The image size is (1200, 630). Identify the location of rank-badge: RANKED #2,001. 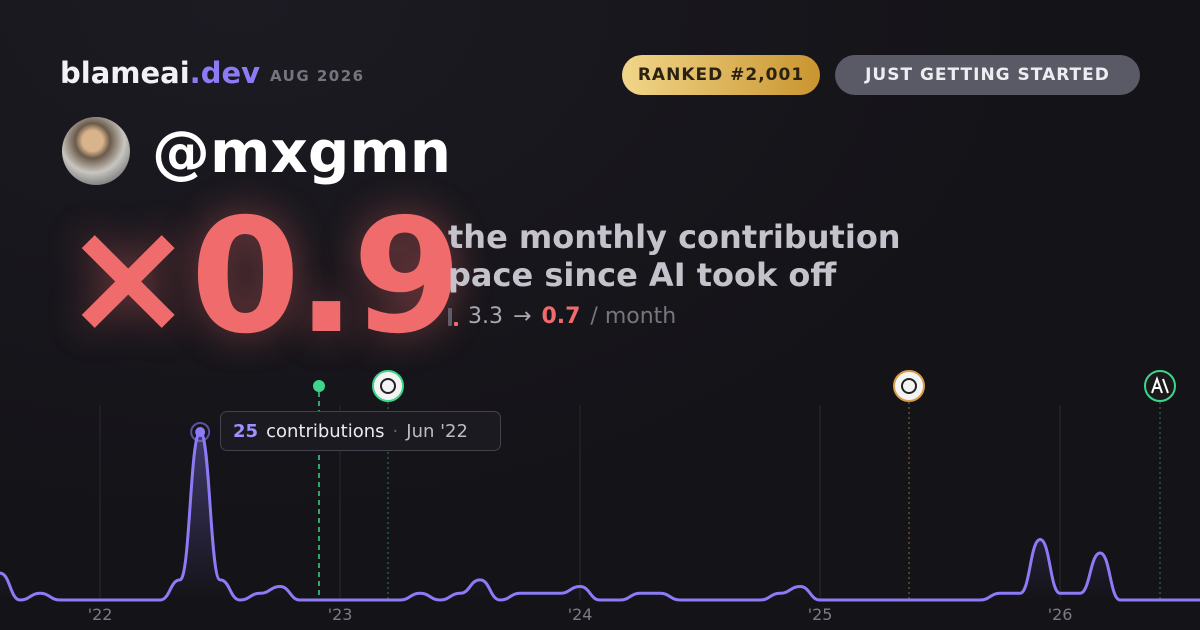
(721, 75).